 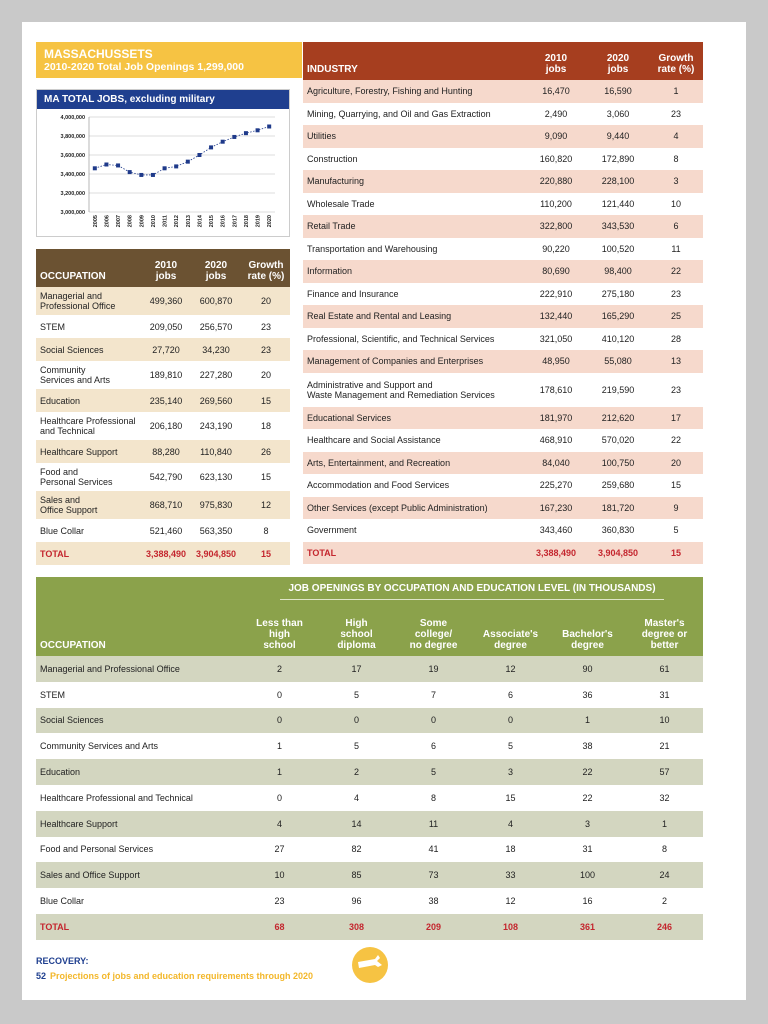 What do you see at coordinates (618, 417) in the screenshot?
I see `cell-value: 212,620` at bounding box center [618, 417].